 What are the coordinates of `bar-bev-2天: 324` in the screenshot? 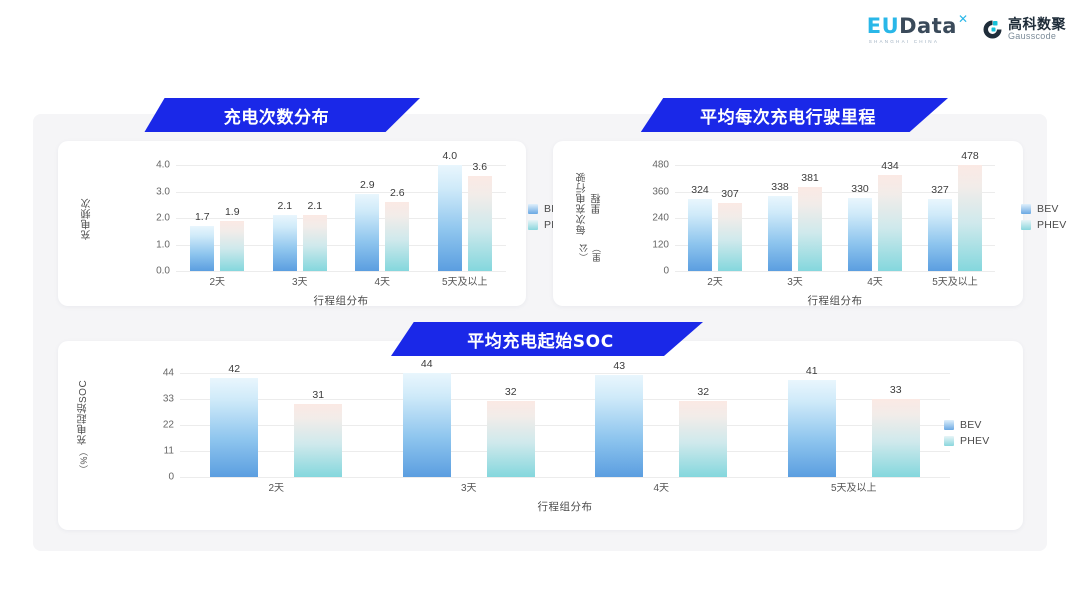 It's located at (700, 227).